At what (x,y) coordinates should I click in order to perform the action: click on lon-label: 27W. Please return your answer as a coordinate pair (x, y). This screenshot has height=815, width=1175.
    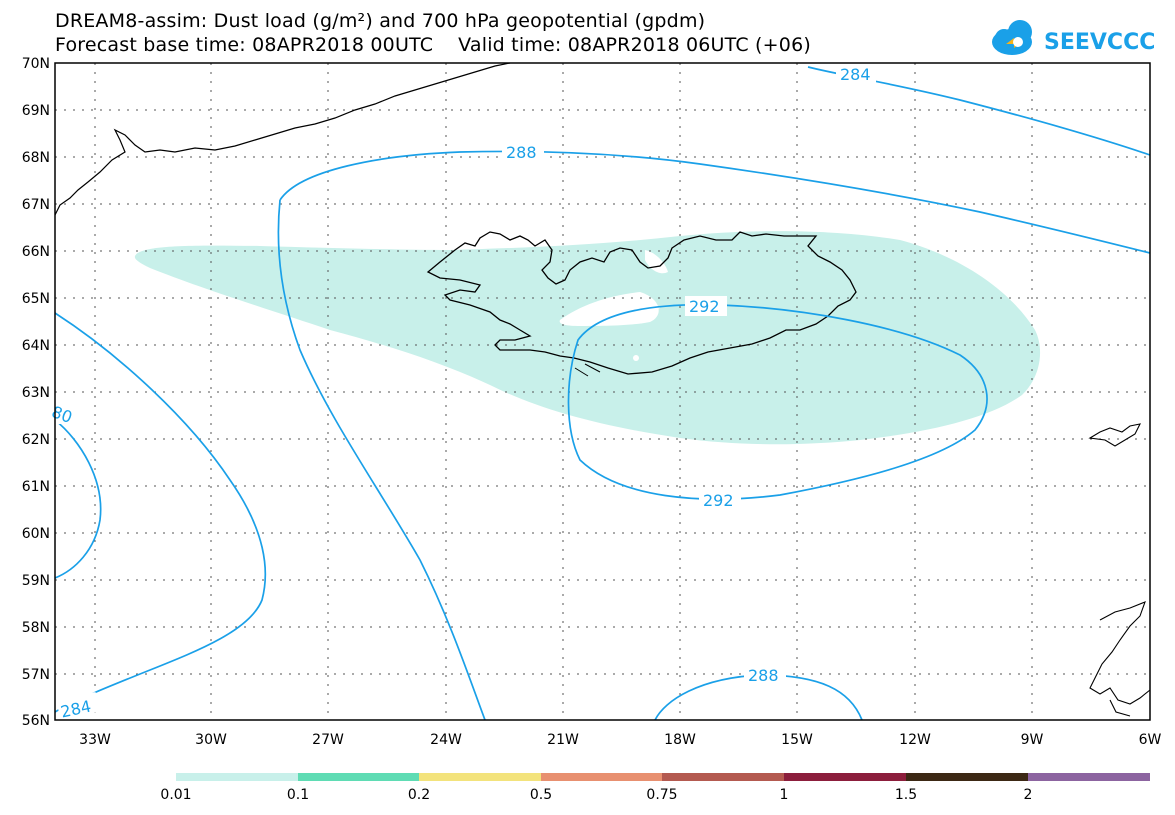
    Looking at the image, I should click on (328, 740).